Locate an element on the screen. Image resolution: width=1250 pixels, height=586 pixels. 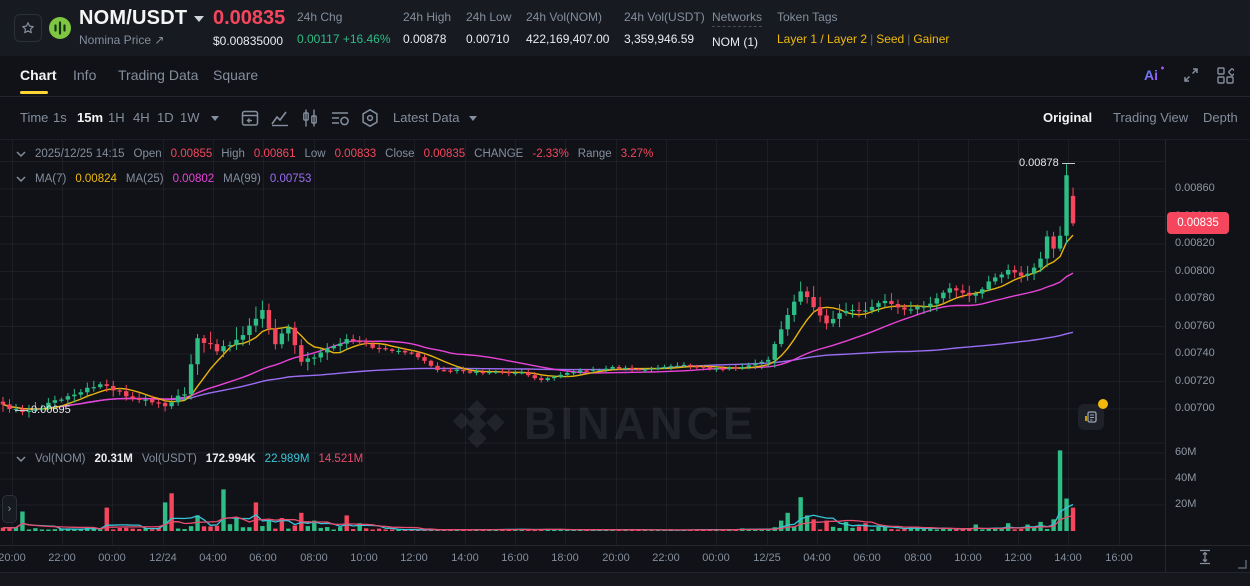
tab-bar: Chart Info Trading Data Square Ai is located at coordinates (625, 76).